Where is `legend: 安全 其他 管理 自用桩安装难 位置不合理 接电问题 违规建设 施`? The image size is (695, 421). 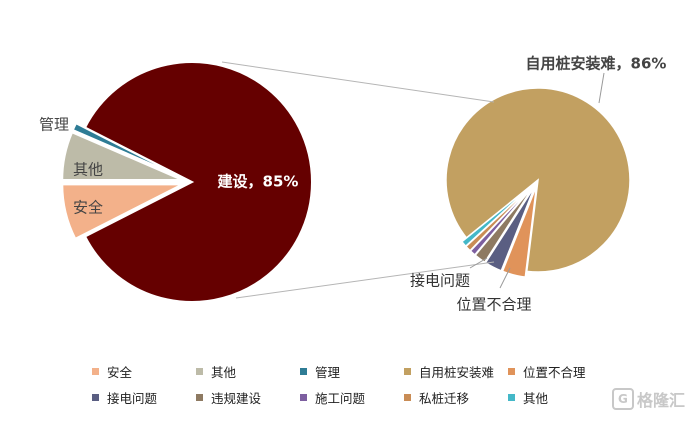
legend: 安全 其他 管理 自用桩安装难 位置不合理 接电问题 违规建设 施 is located at coordinates (352, 384).